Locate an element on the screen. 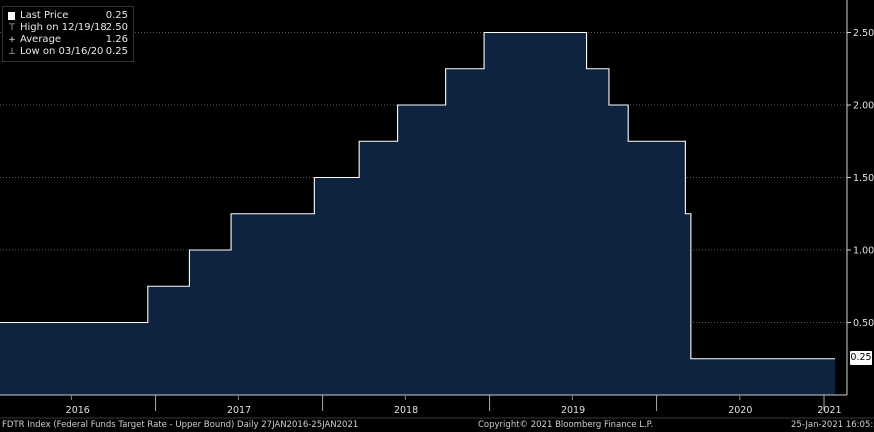 The width and height of the screenshot is (874, 432). y-axis: 0.50 1.00 1.50 2.00 2.50 is located at coordinates (860, 178).